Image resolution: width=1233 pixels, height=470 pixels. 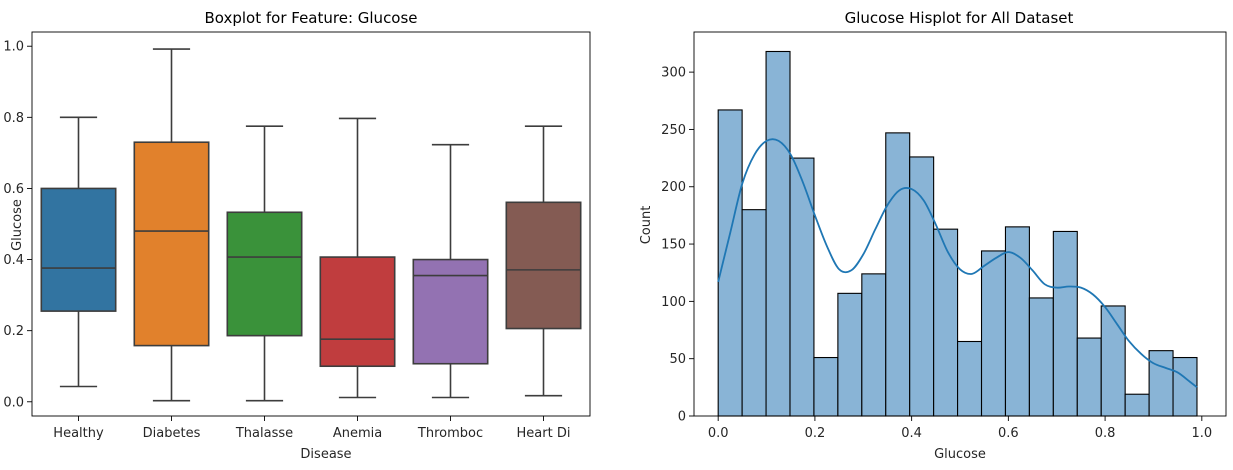 I want to click on boxplot-x-axis-label: Disease, so click(x=325, y=454).